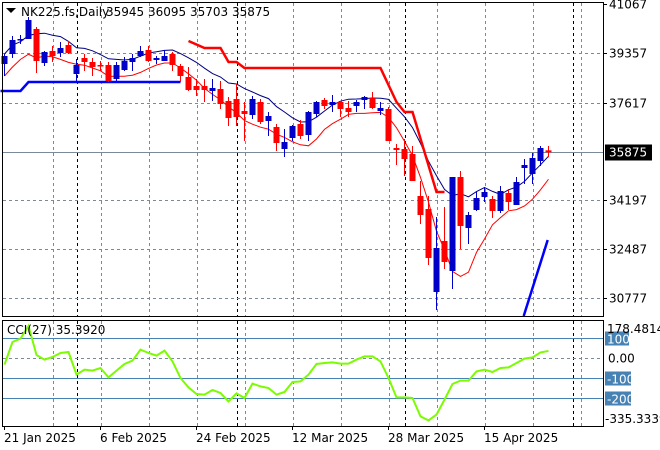 This screenshot has height=450, width=660. I want to click on date-axis-label: 15 Apr 2025, so click(521, 438).